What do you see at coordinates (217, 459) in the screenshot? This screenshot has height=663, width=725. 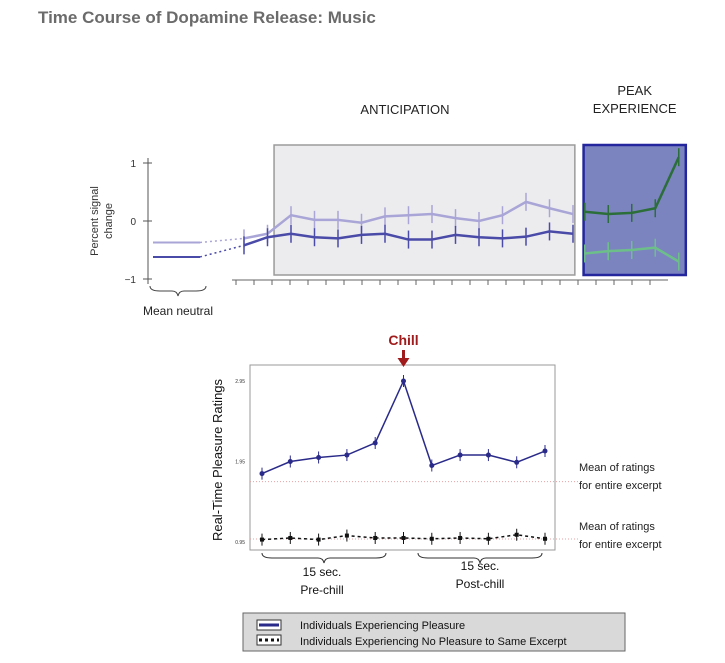 I see `y-axis-label: Real-Time Pleasure Ratings` at bounding box center [217, 459].